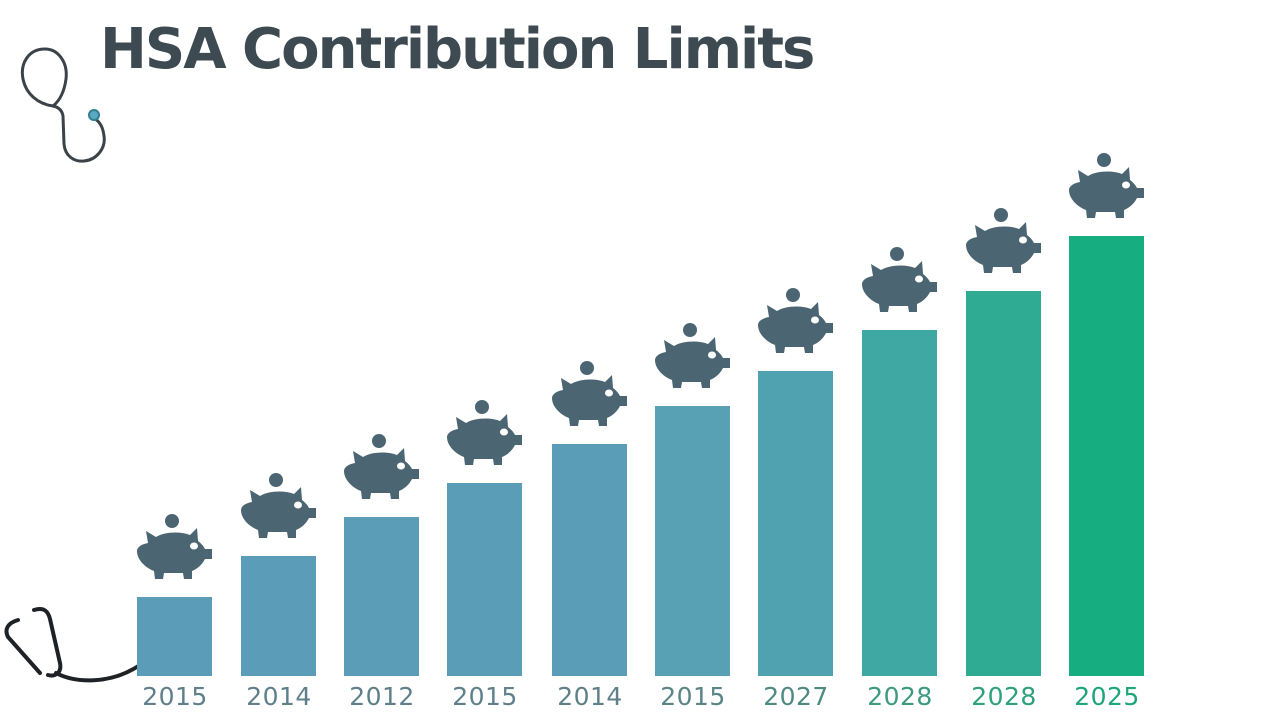  Describe the element at coordinates (796, 696) in the screenshot. I see `x-axis-label: 2027` at that location.